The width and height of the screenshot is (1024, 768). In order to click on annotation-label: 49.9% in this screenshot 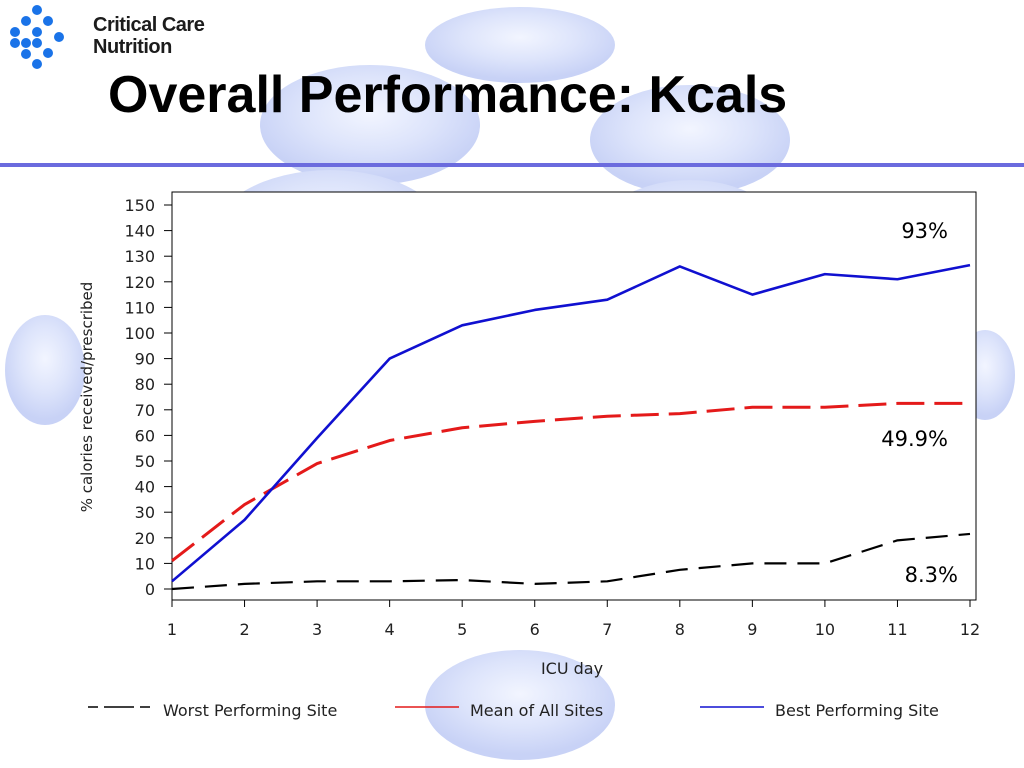, I will do `click(914, 439)`.